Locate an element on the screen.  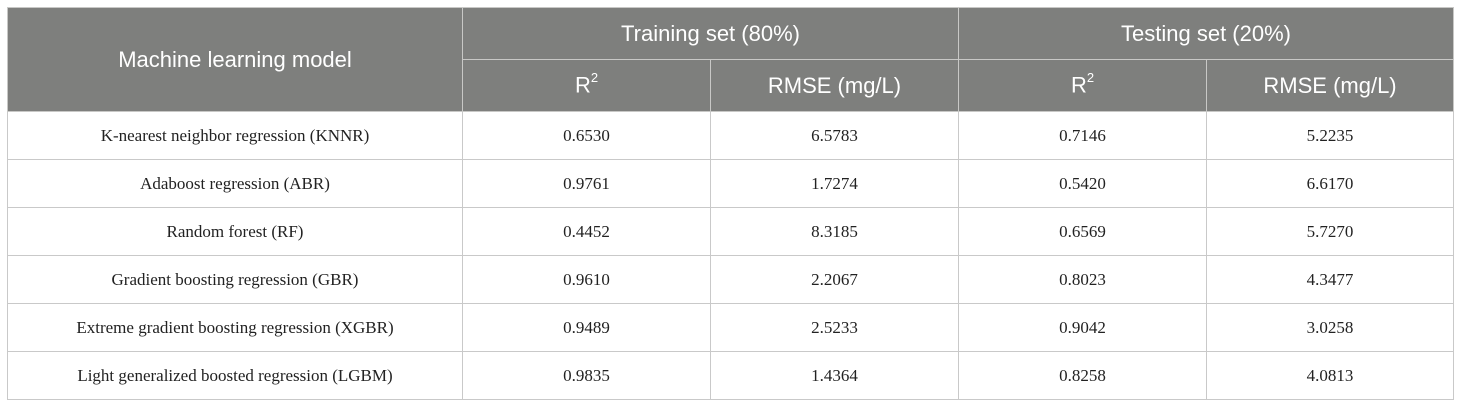
train-rmse-value: 2.5233 is located at coordinates (834, 327).